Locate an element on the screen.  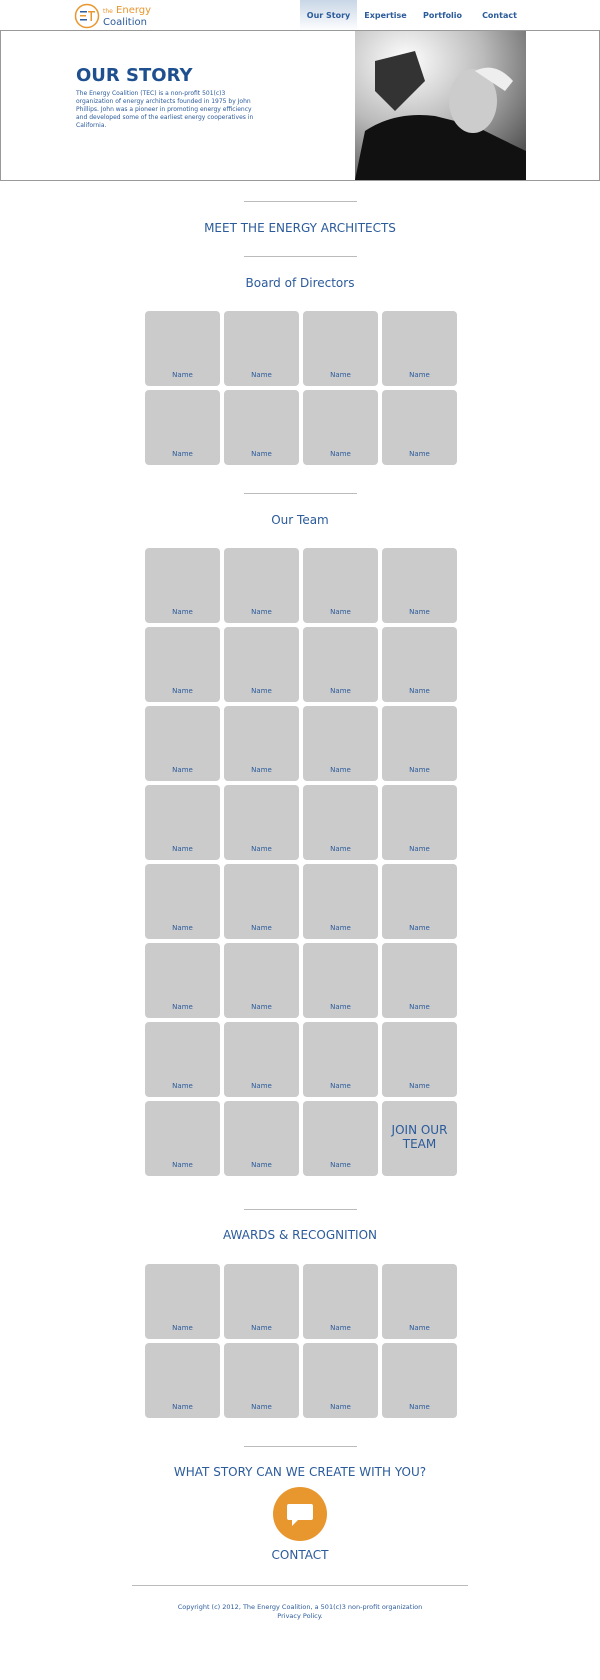
logo-line2: Coalition is located at coordinates (125, 22).